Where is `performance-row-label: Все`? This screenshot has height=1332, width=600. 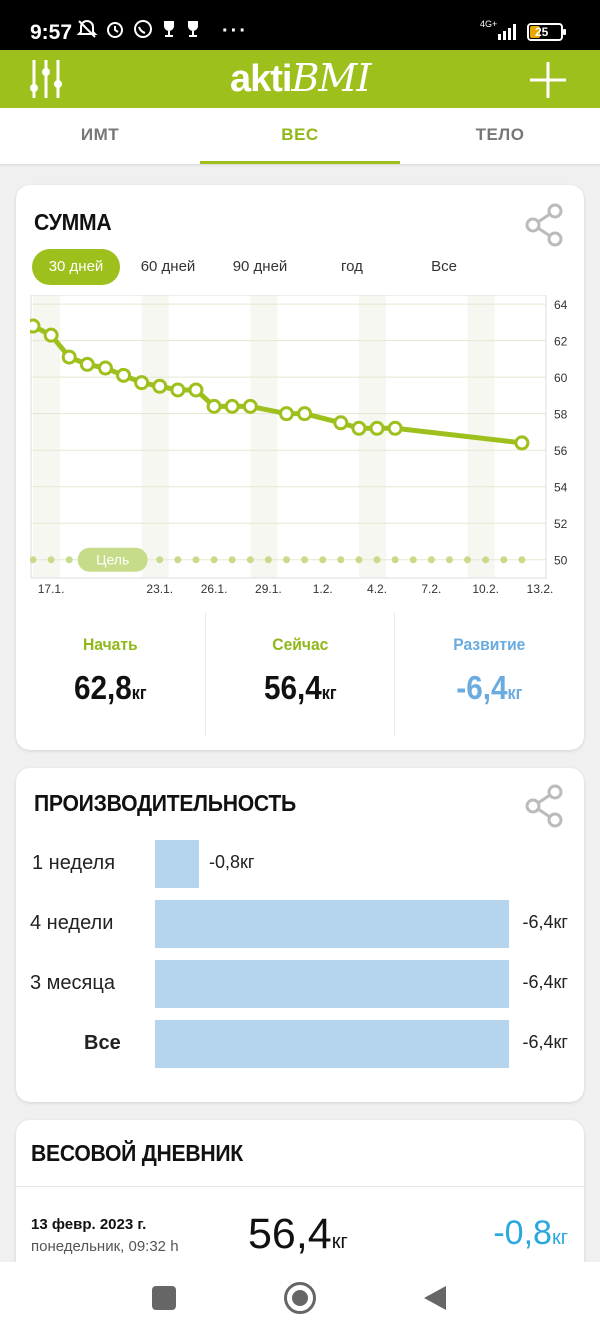 performance-row-label: Все is located at coordinates (102, 1043).